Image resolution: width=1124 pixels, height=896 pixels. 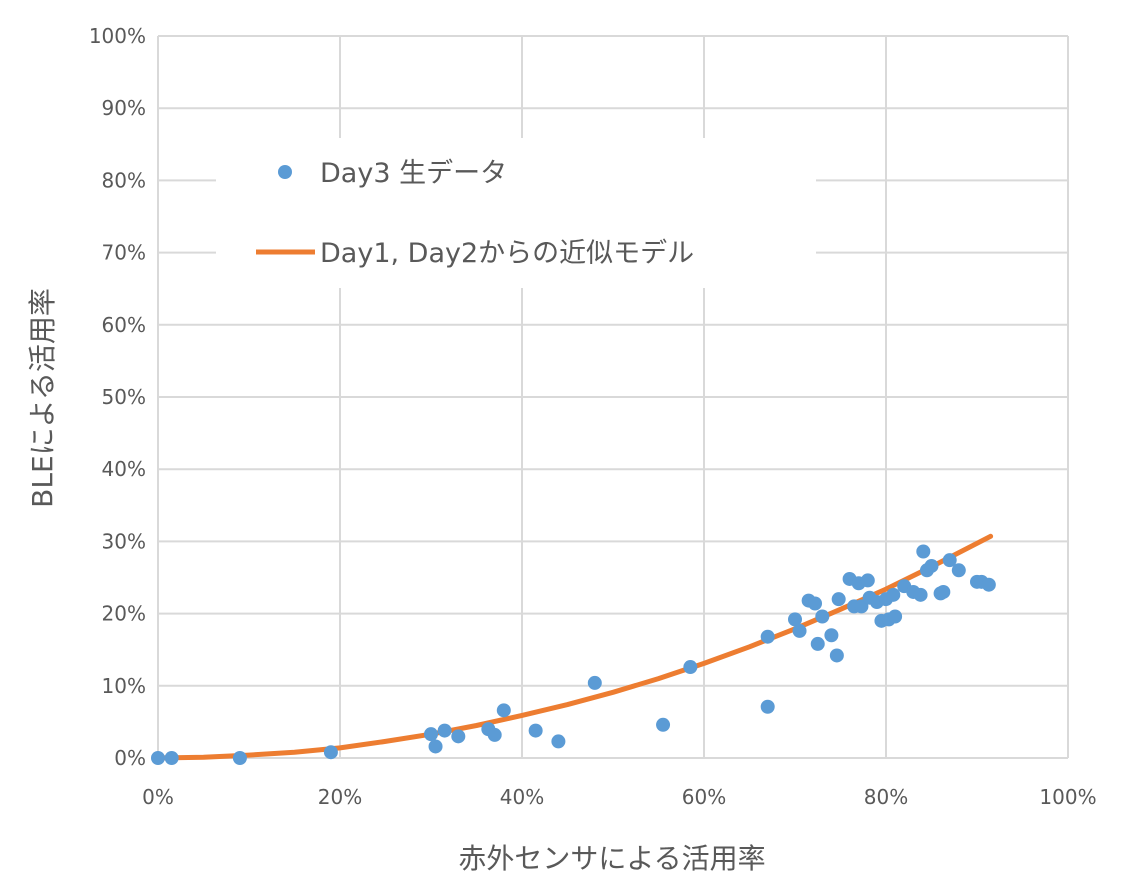 I want to click on legend-background, so click(x=516, y=213).